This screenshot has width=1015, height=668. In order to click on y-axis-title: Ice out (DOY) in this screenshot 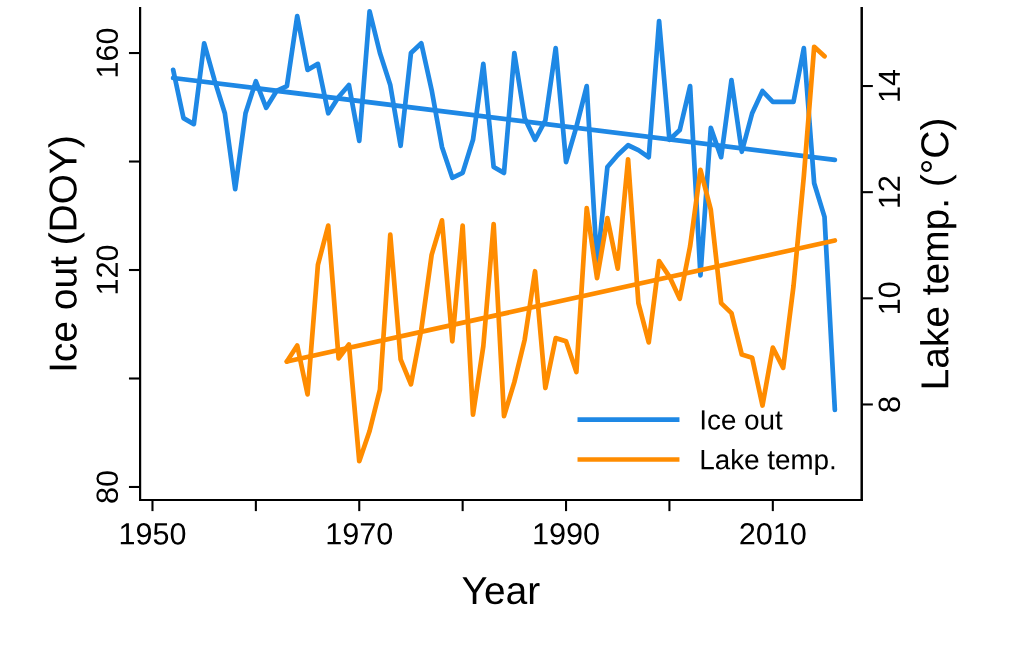, I will do `click(66, 253)`.